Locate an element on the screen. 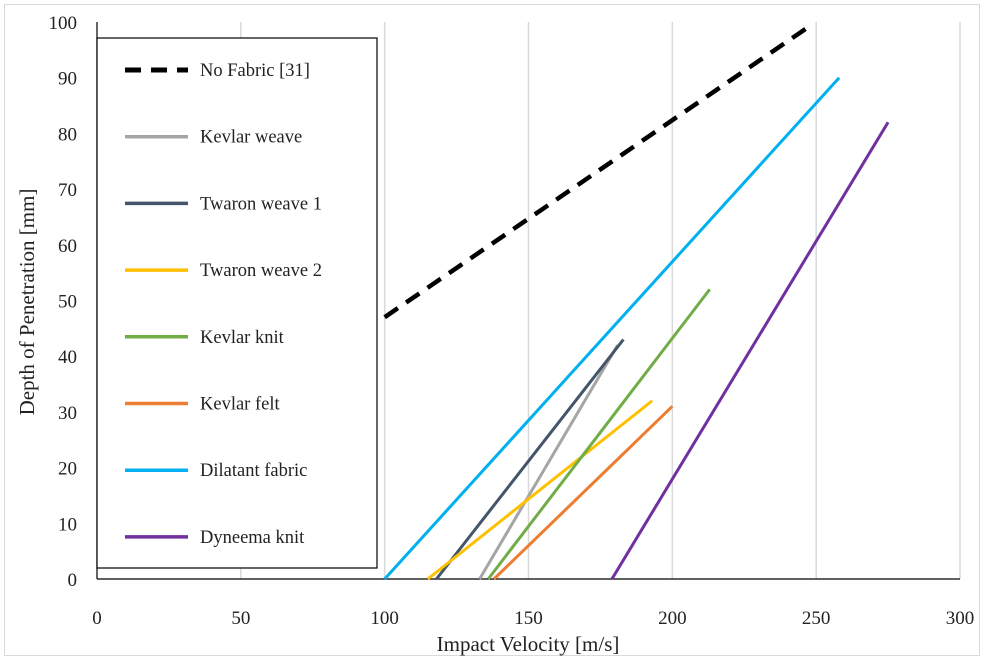  legend-label: Kevlar felt is located at coordinates (240, 405).